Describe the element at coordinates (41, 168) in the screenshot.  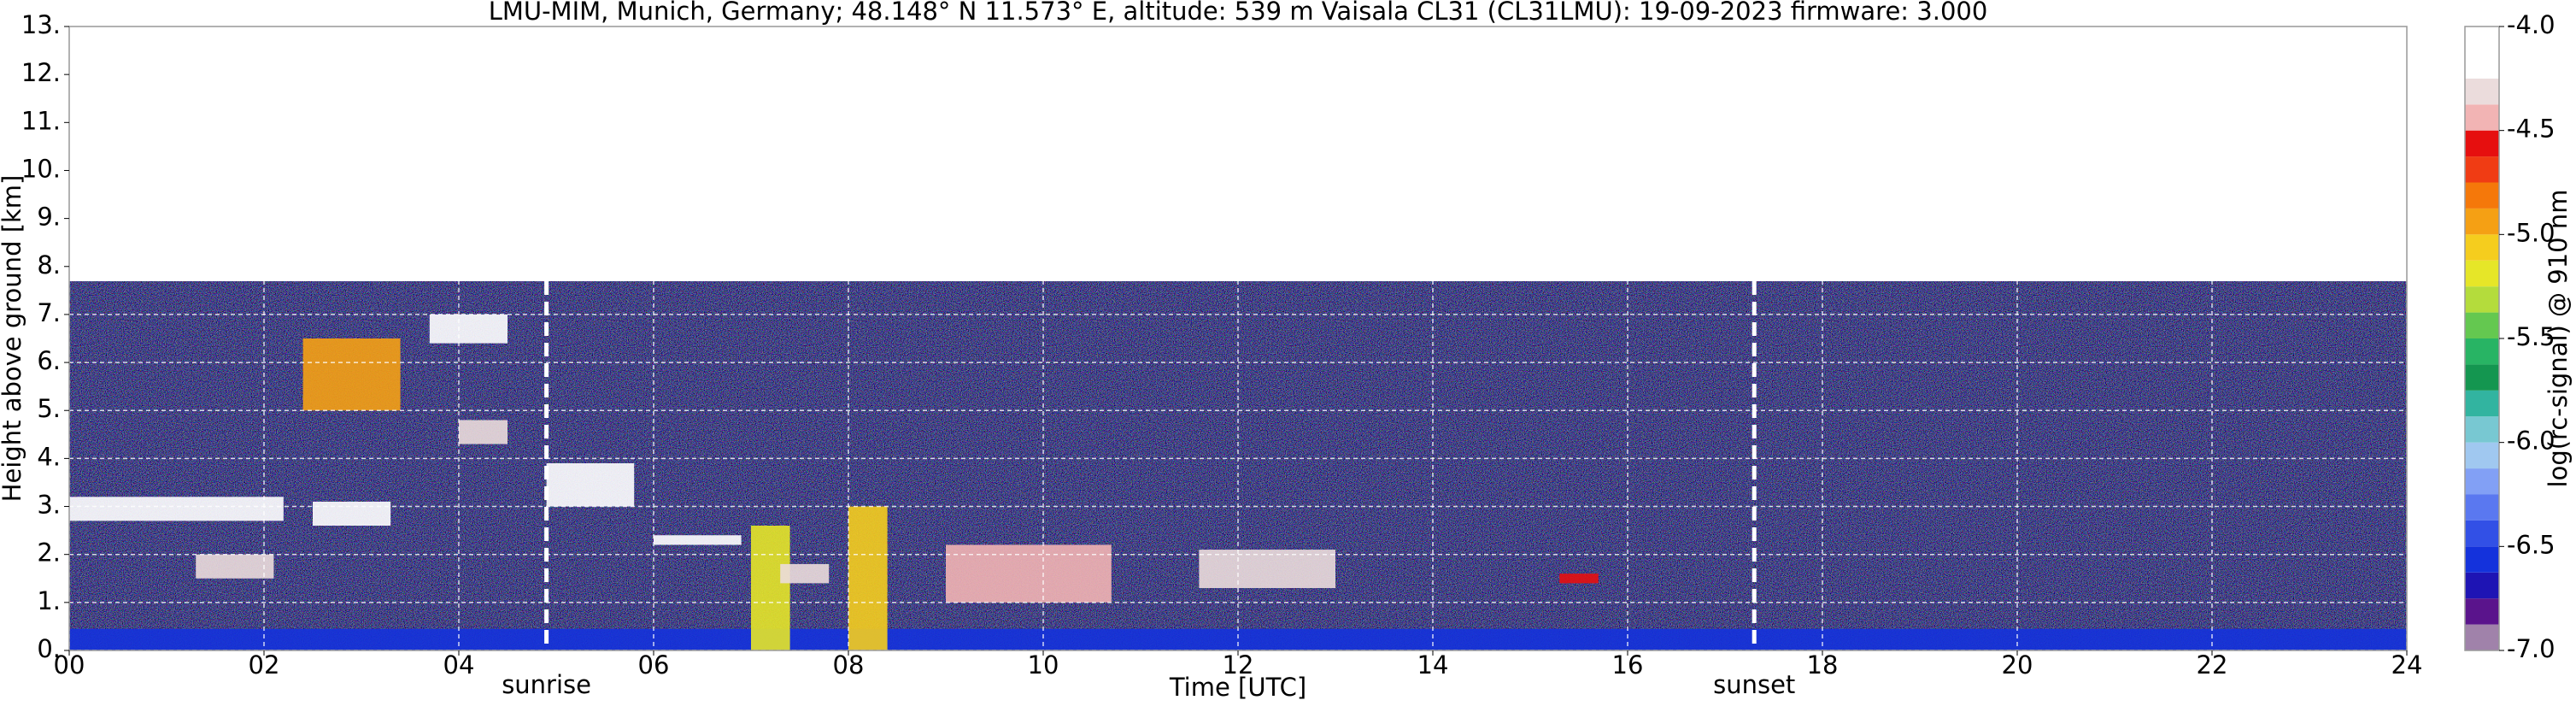
I see `y-tick-label: 10.` at that location.